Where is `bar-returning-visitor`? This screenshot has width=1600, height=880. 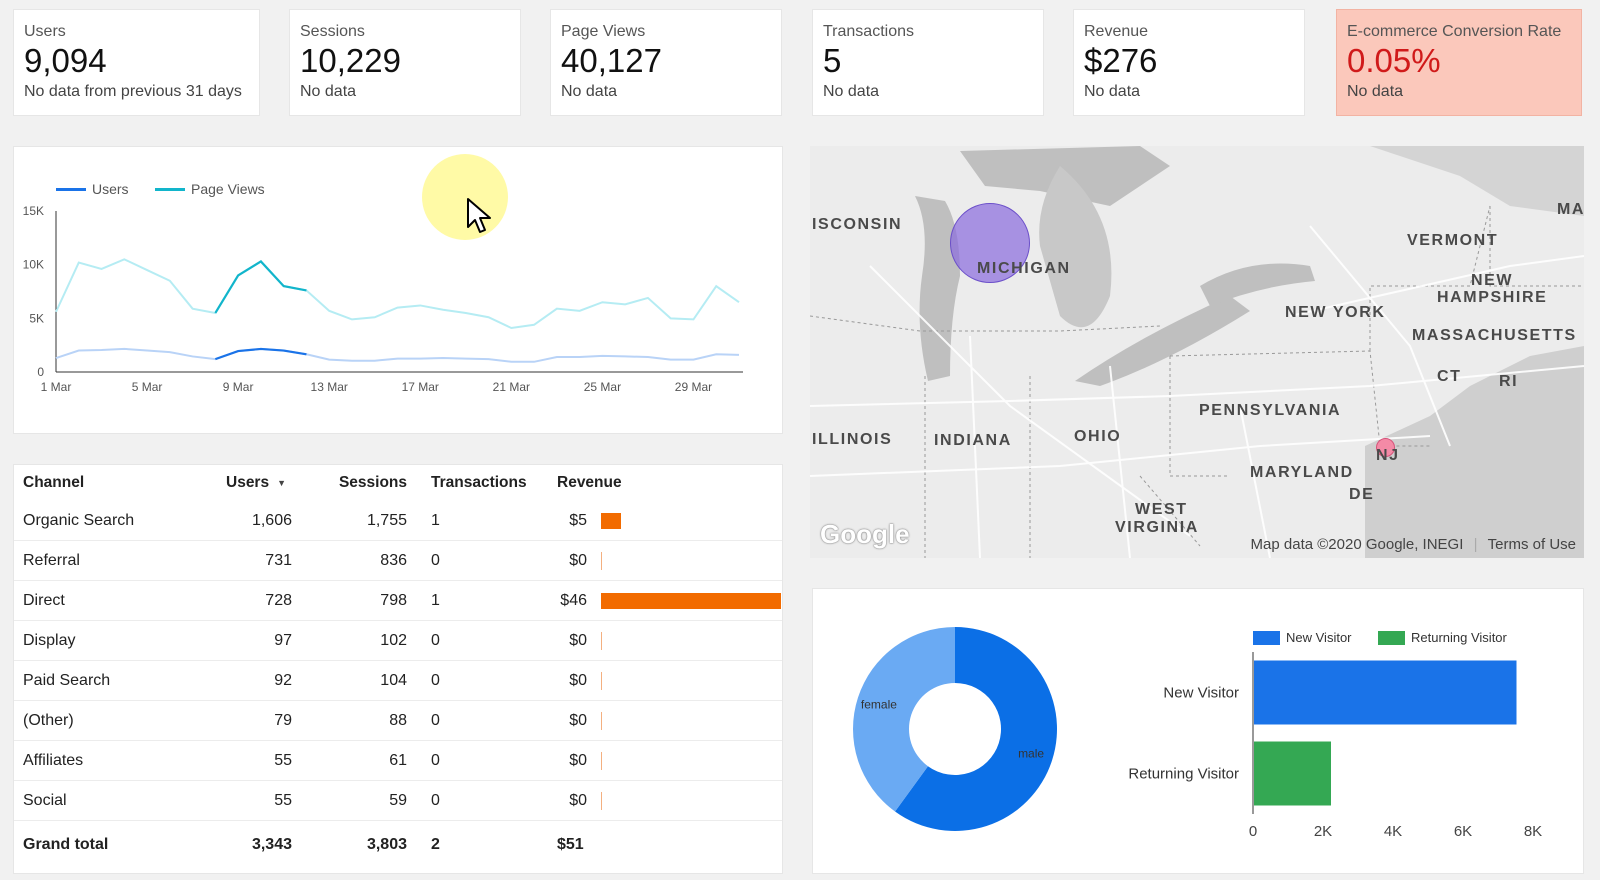
bar-returning-visitor is located at coordinates (1292, 773).